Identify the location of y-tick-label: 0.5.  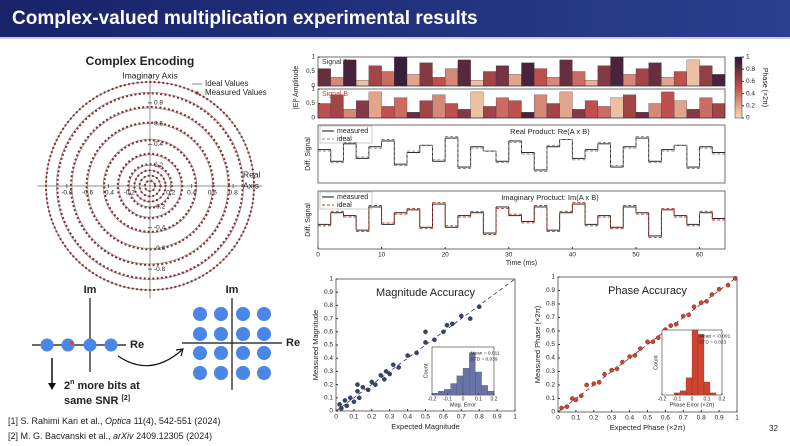
(550, 344).